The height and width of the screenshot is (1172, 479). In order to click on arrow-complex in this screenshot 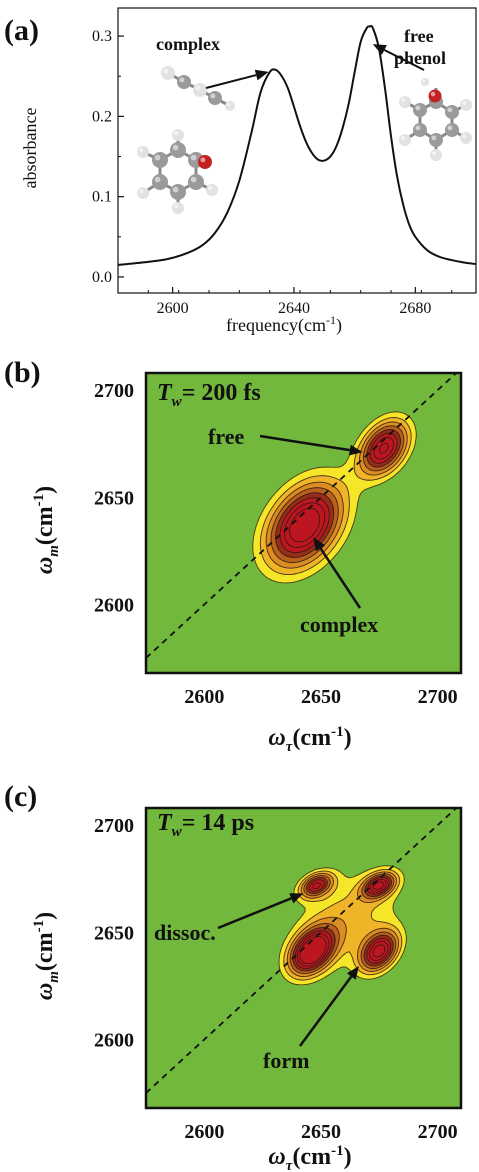, I will do `click(237, 79)`.